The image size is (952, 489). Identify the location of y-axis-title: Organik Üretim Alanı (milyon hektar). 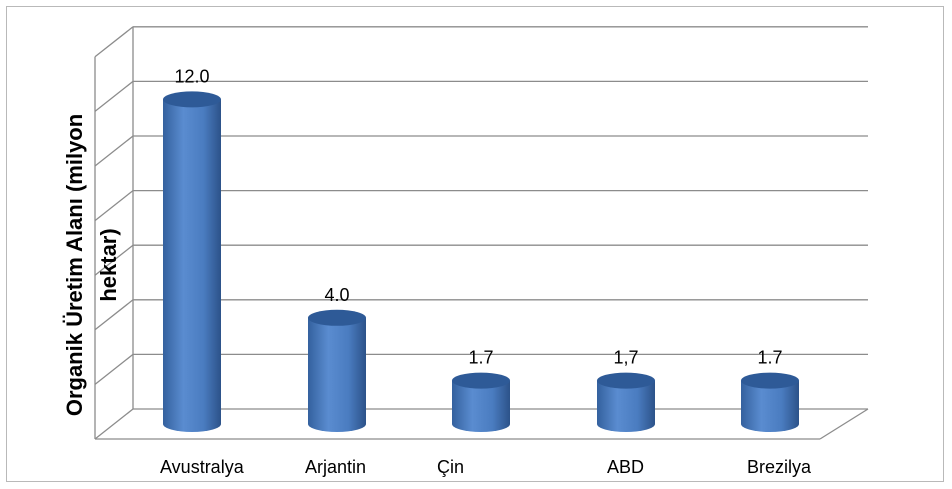
(91, 265).